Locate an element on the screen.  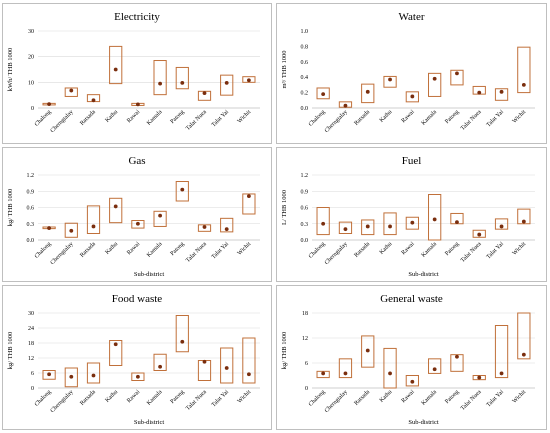
chart-title: Food waste is located at coordinates (137, 299).